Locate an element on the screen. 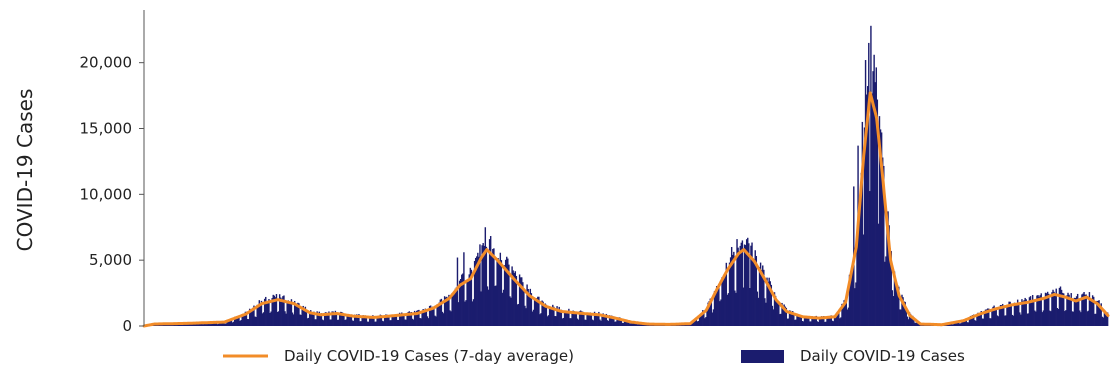 Image resolution: width=1110 pixels, height=373 pixels. legend-label-daily: Daily COVID-19 Cases is located at coordinates (882, 356).